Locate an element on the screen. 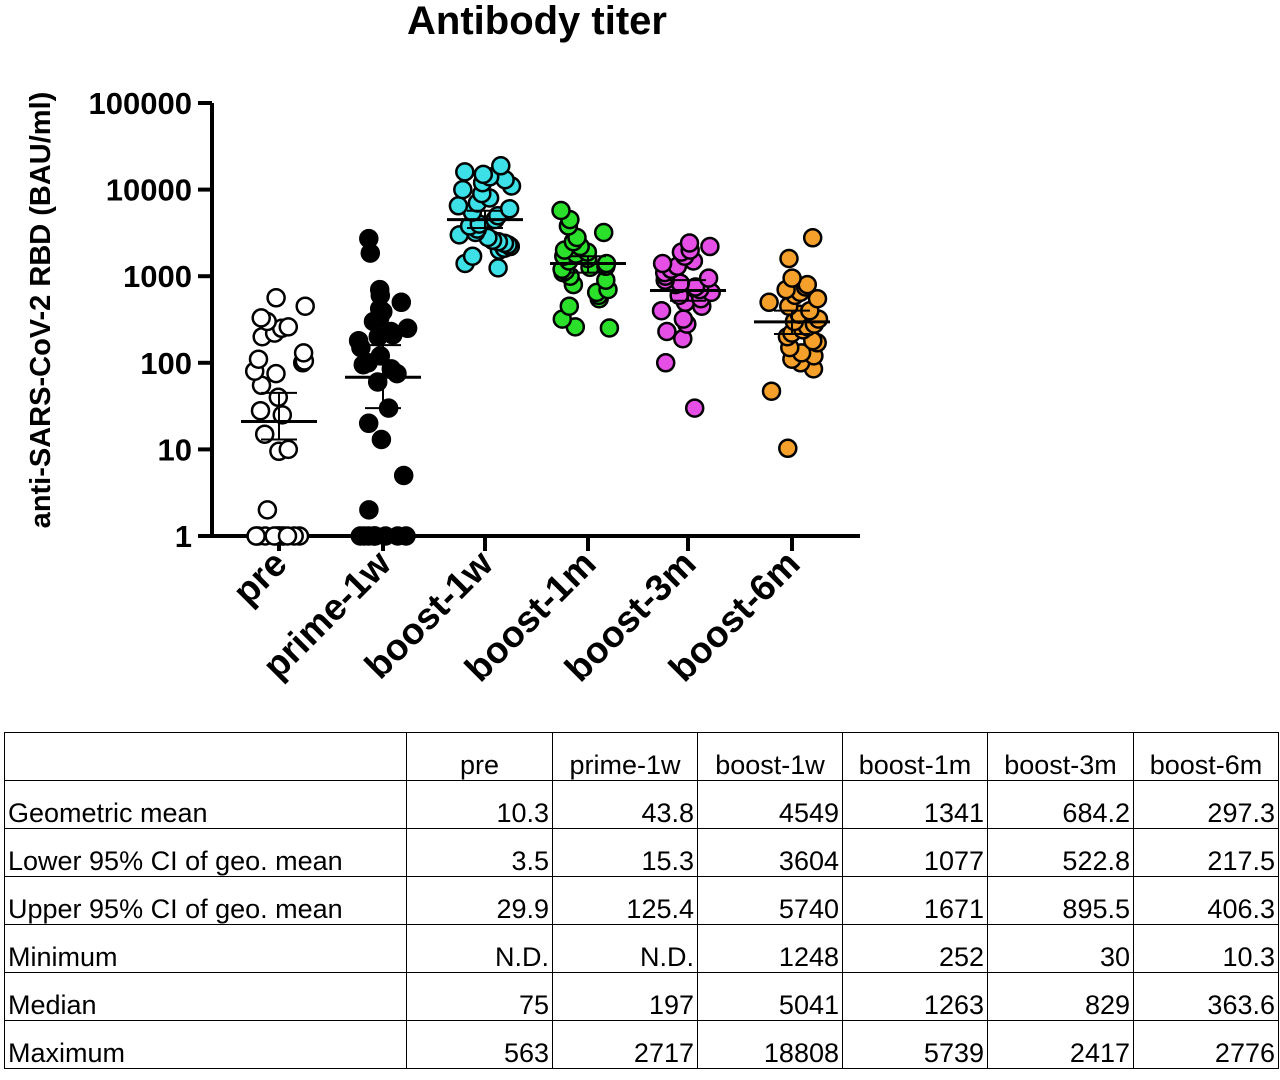  table-cell: 2417 is located at coordinates (1060, 1044).